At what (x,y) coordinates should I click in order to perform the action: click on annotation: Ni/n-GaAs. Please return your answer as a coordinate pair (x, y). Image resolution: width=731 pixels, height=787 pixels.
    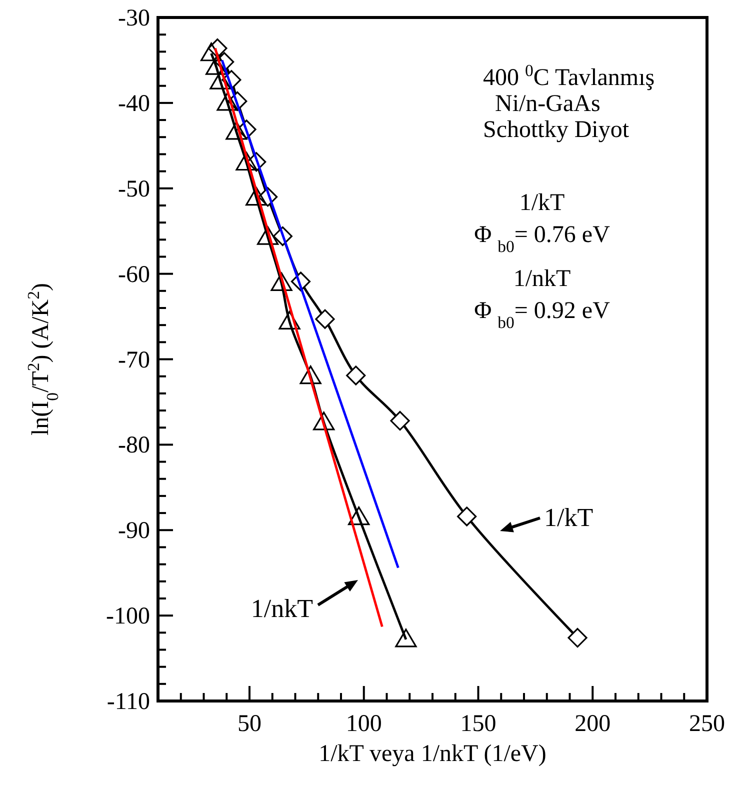
    Looking at the image, I should click on (547, 104).